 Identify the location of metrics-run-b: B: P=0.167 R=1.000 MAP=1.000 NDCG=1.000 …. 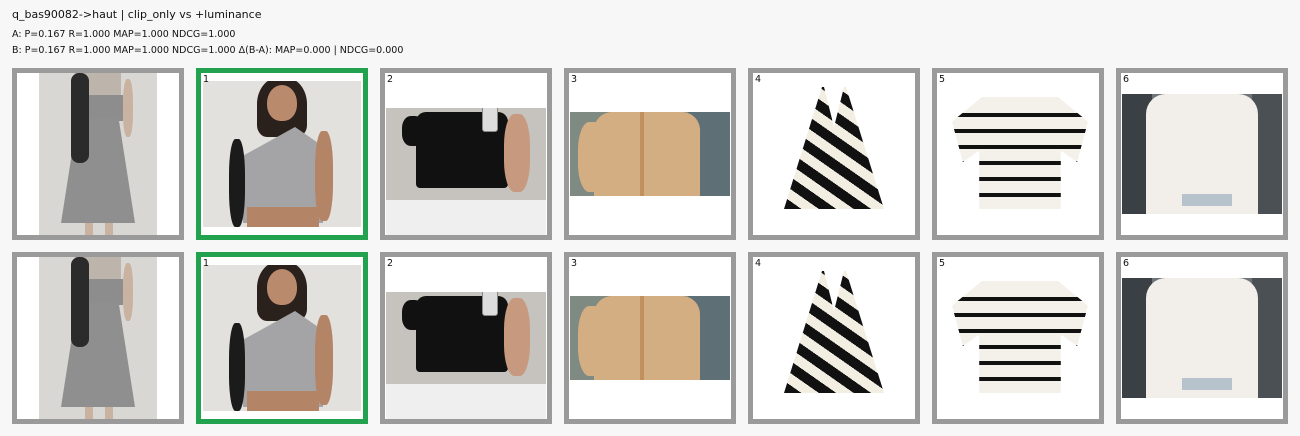
(208, 50).